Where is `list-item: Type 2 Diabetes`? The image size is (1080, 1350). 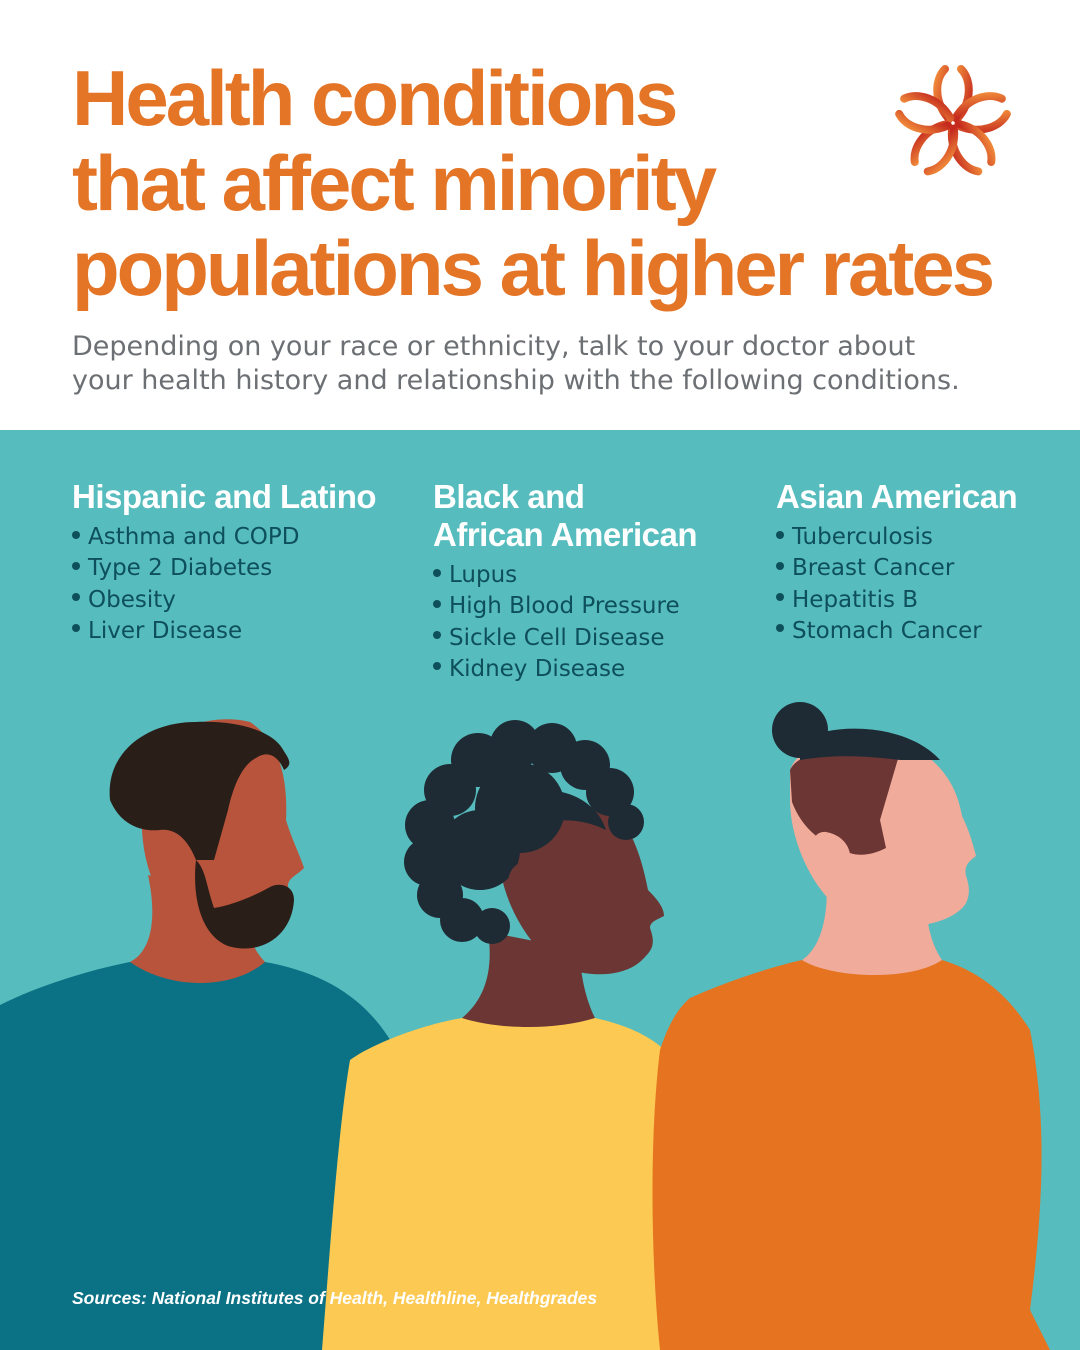
list-item: Type 2 Diabetes is located at coordinates (224, 568).